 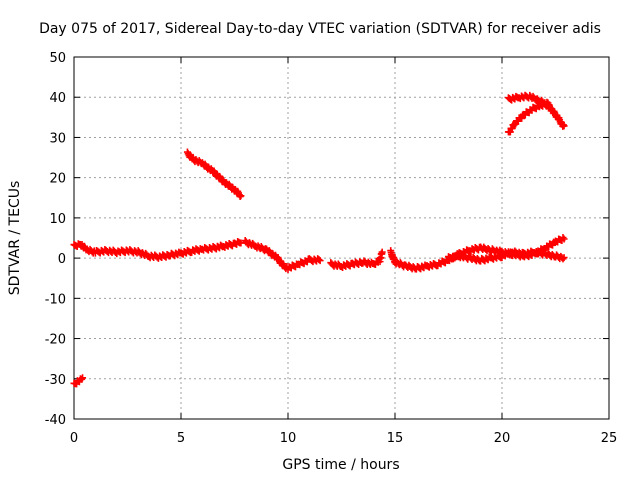 I want to click on y-tick-label: 10, so click(x=57, y=219).